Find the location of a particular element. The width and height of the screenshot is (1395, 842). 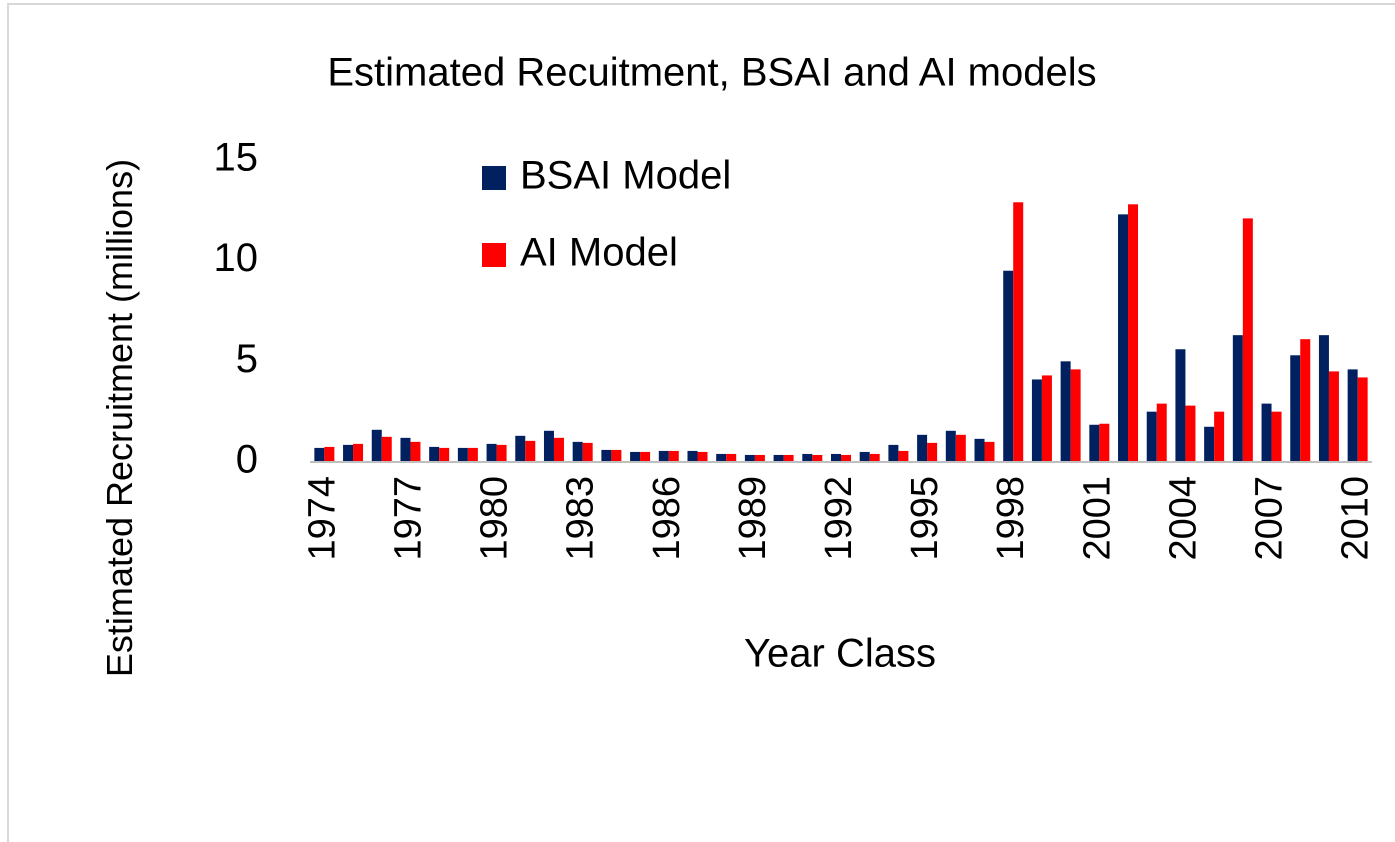

legend-label: BSAI Model is located at coordinates (625, 176).